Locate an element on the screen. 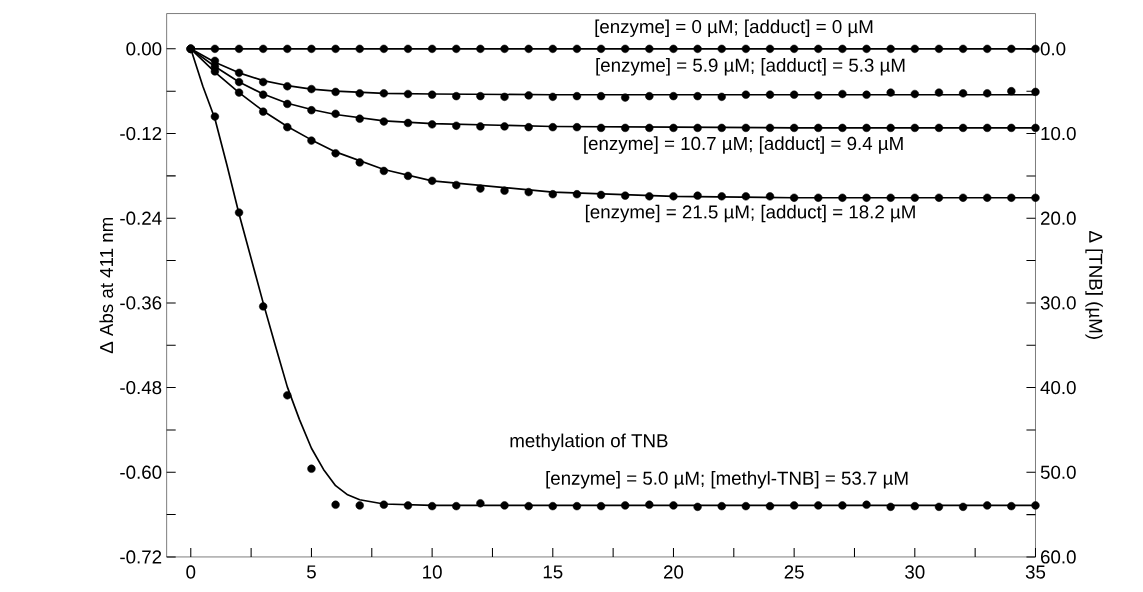  y-tick-label: -0.24 is located at coordinates (141, 218).